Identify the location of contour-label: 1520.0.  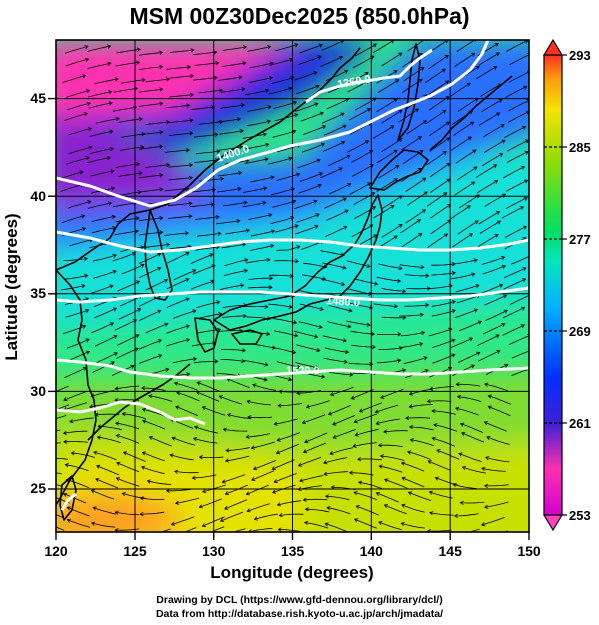
(303, 371).